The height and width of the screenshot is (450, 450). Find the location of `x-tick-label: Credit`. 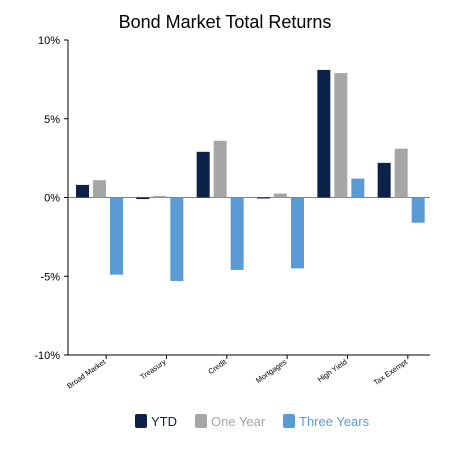

x-tick-label: Credit is located at coordinates (217, 366).